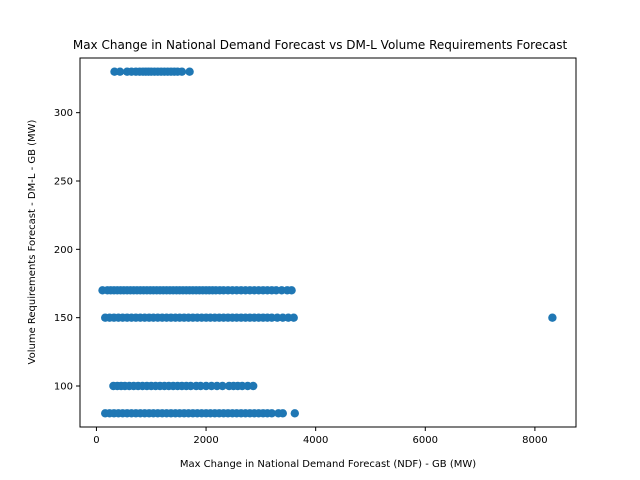 The image size is (640, 480). I want to click on y-axis-ticks: 100 150 200 250 300, so click(67, 250).